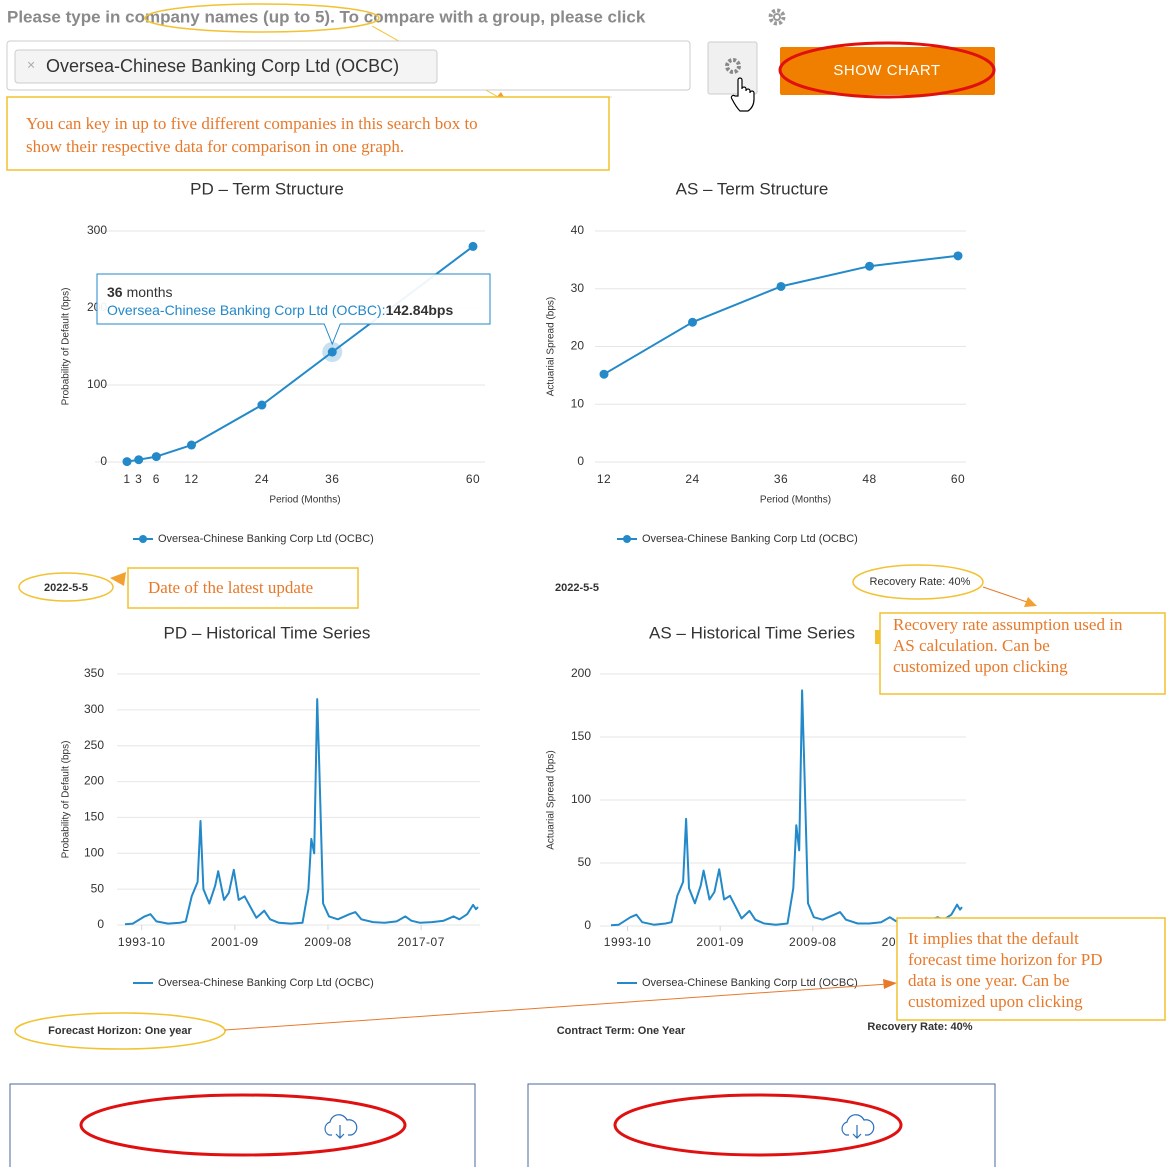 This screenshot has height=1172, width=1167. What do you see at coordinates (781, 479) in the screenshot?
I see `x-tick-label: 36` at bounding box center [781, 479].